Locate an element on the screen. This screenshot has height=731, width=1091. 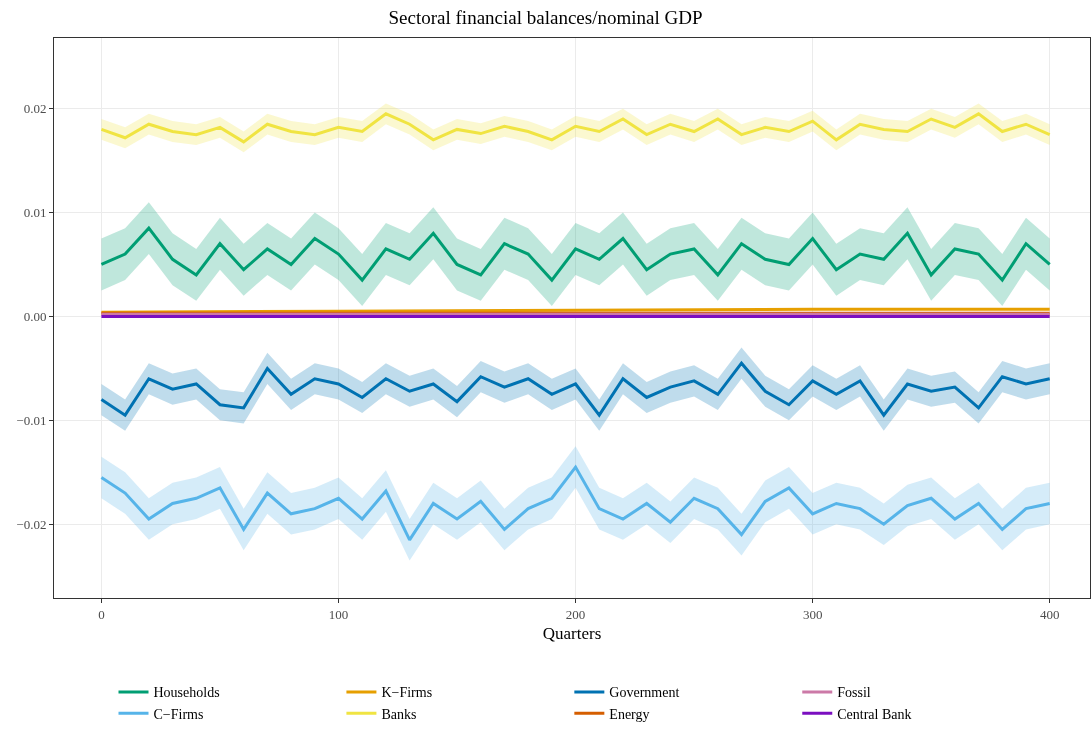
x-tick-label: 400 is located at coordinates (1049, 614).